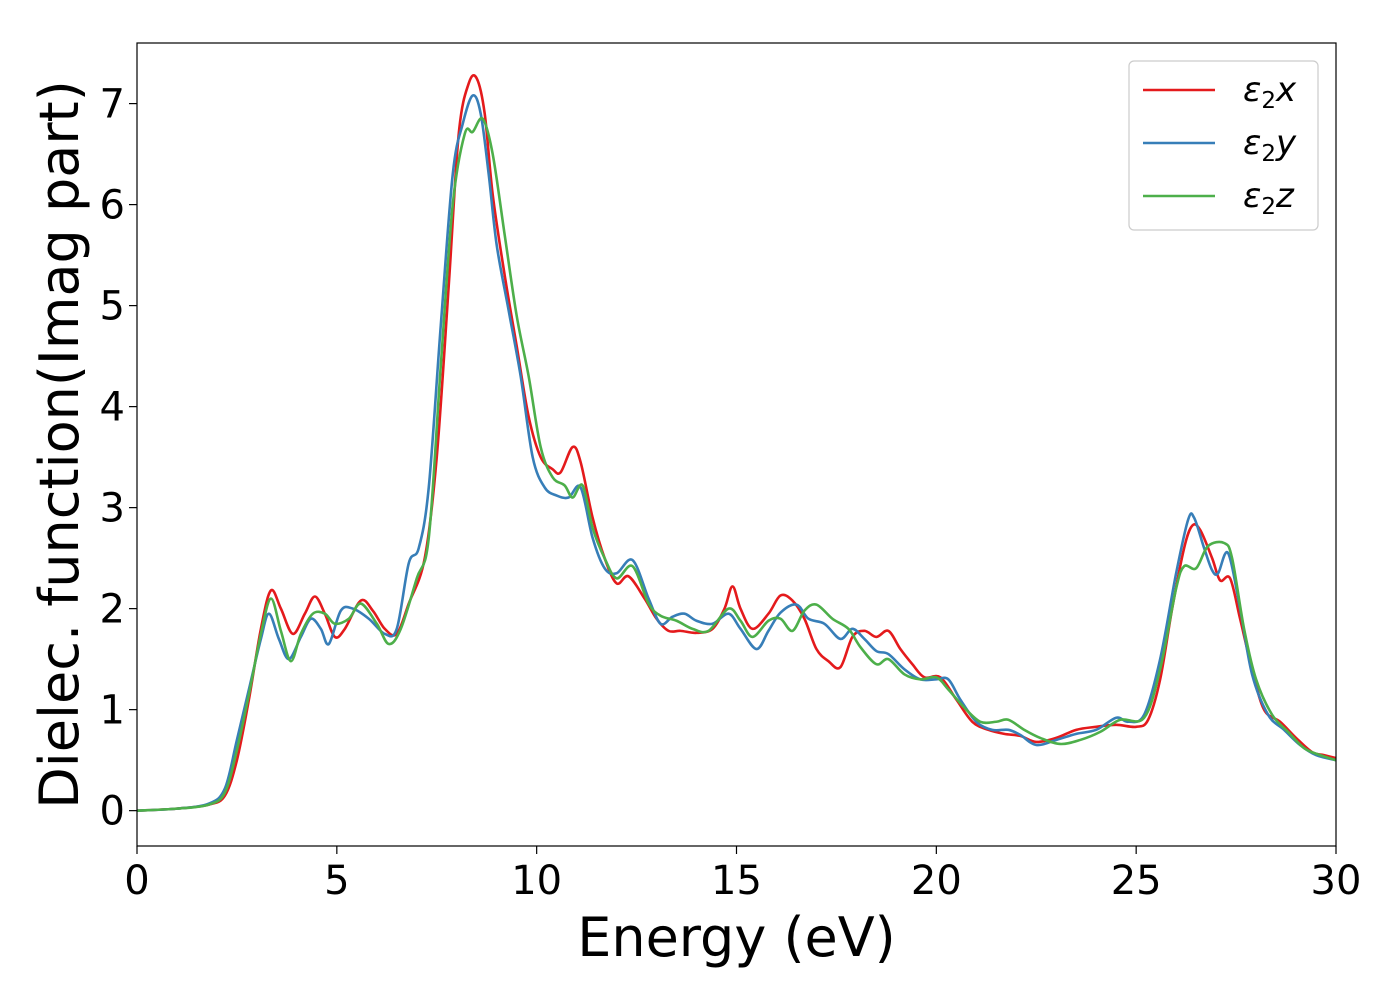 The image size is (1400, 1000). What do you see at coordinates (112, 408) in the screenshot?
I see `y-tick-label: 4` at bounding box center [112, 408].